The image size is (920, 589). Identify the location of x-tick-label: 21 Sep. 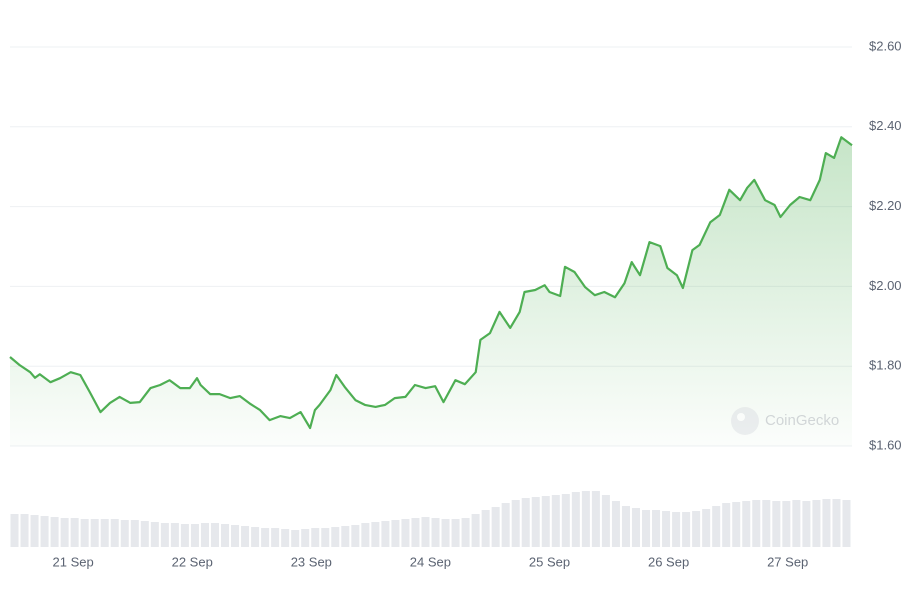
(73, 561).